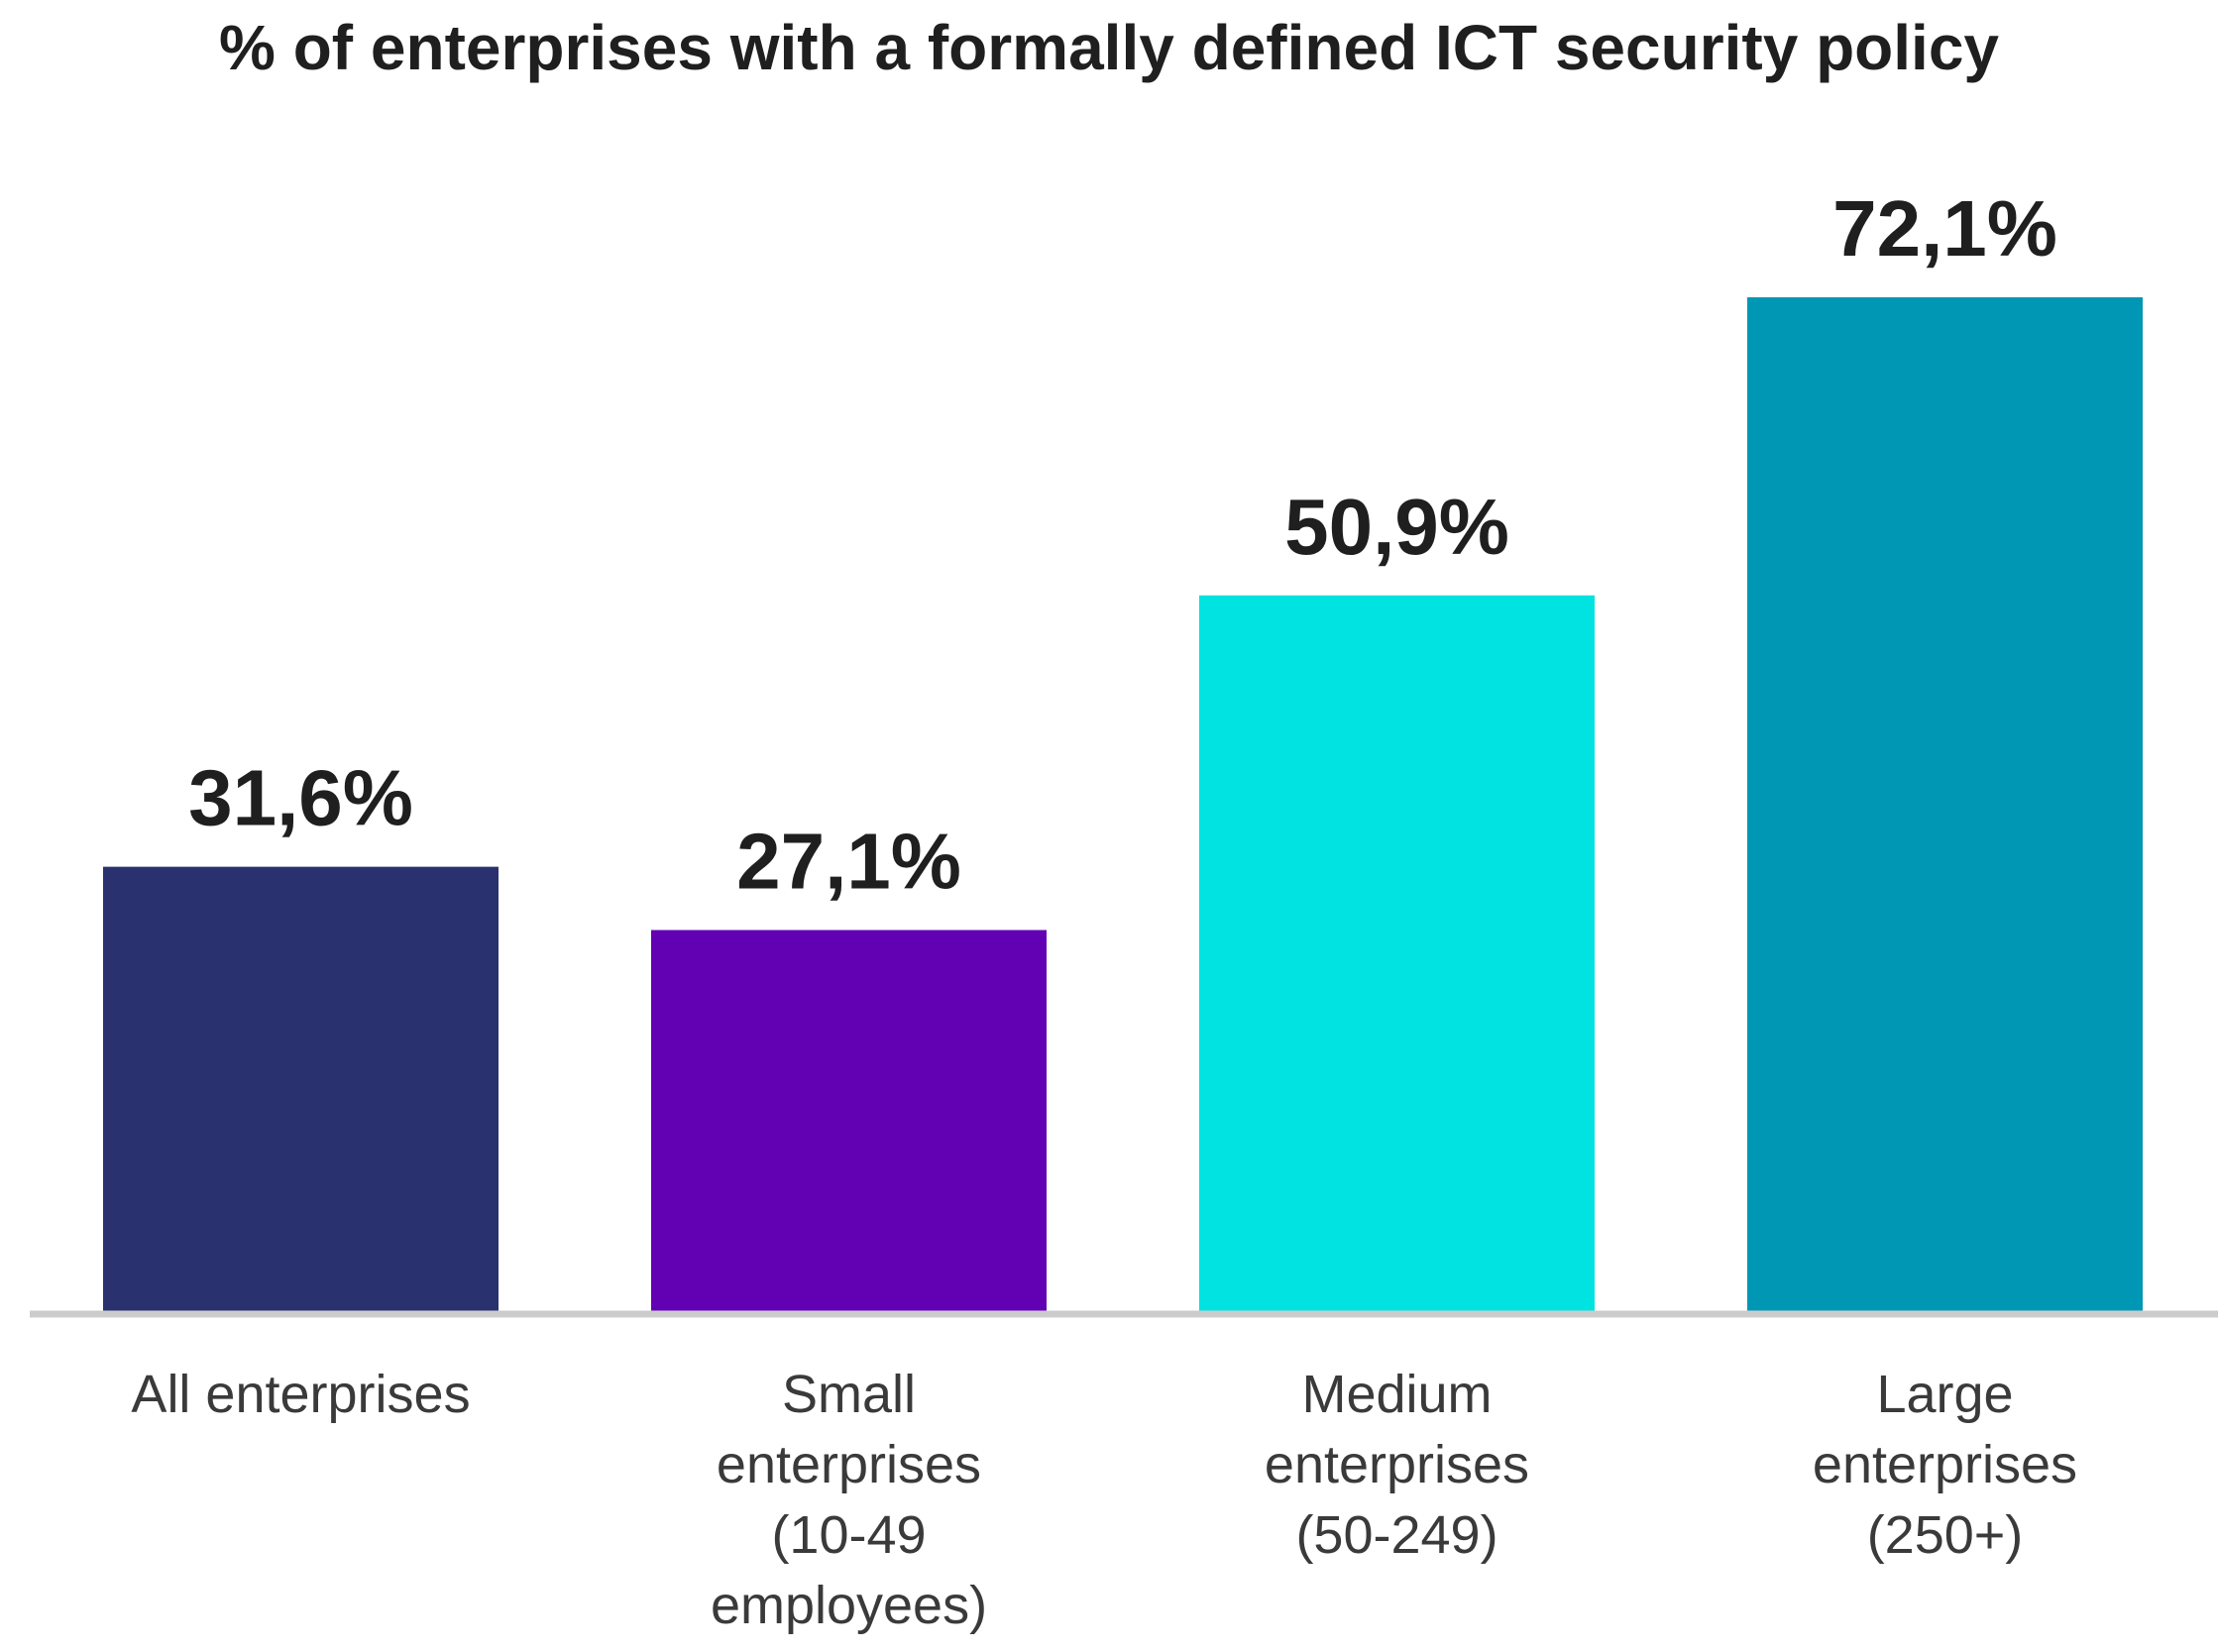  I want to click on category-label: employees), so click(849, 1605).